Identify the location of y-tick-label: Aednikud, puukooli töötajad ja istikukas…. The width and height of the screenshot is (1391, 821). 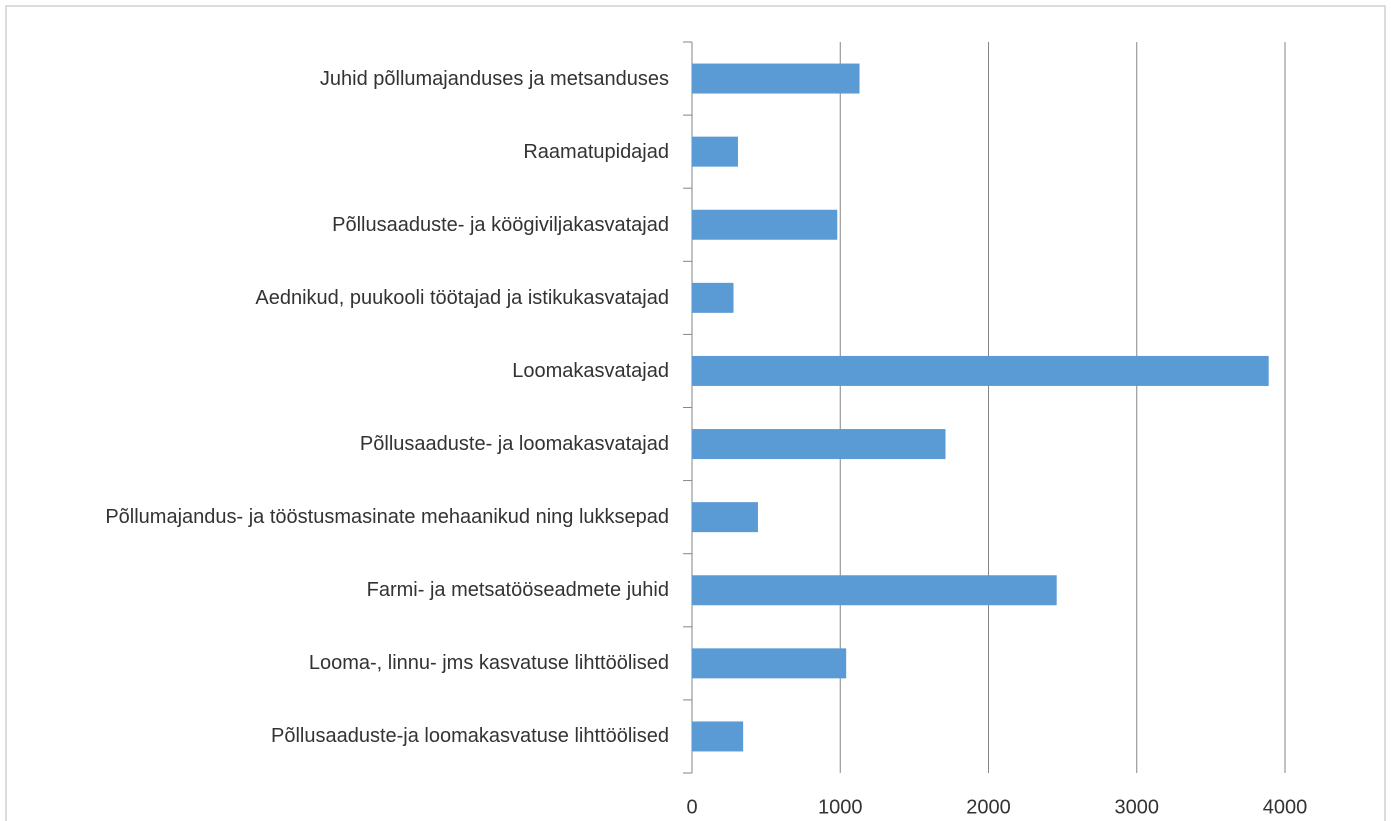
(462, 297).